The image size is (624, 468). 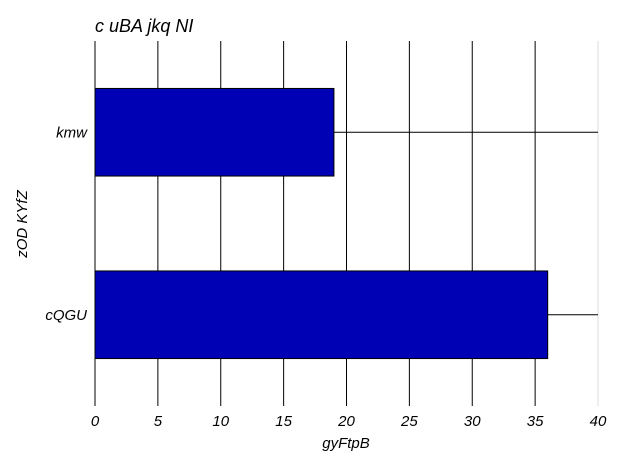 What do you see at coordinates (220, 421) in the screenshot?
I see `x-tick-label-10: 10` at bounding box center [220, 421].